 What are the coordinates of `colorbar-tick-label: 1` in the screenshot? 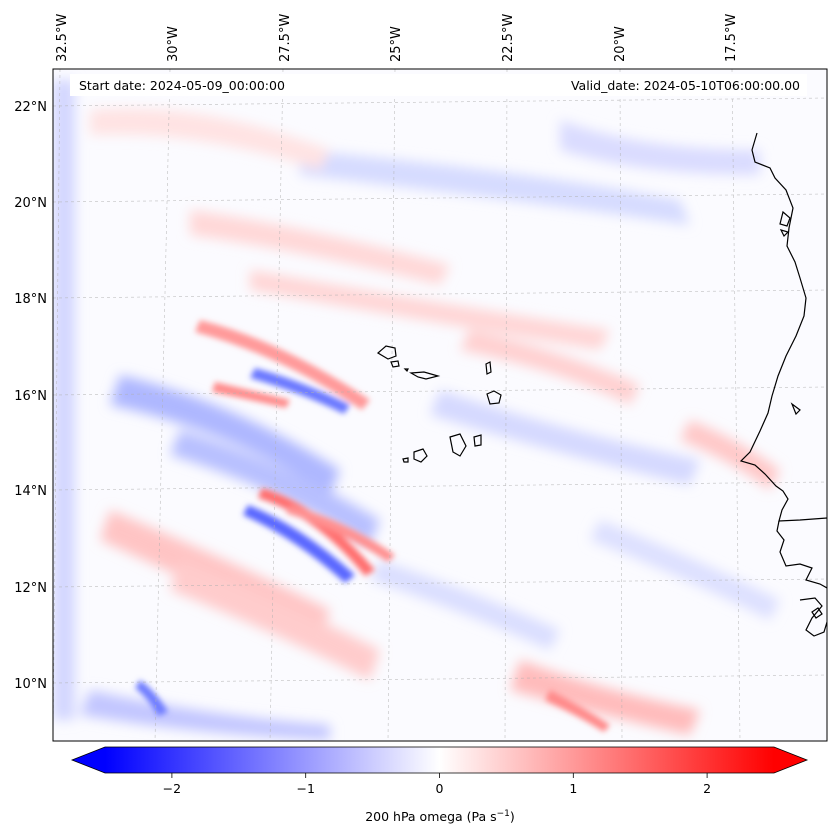 It's located at (573, 788).